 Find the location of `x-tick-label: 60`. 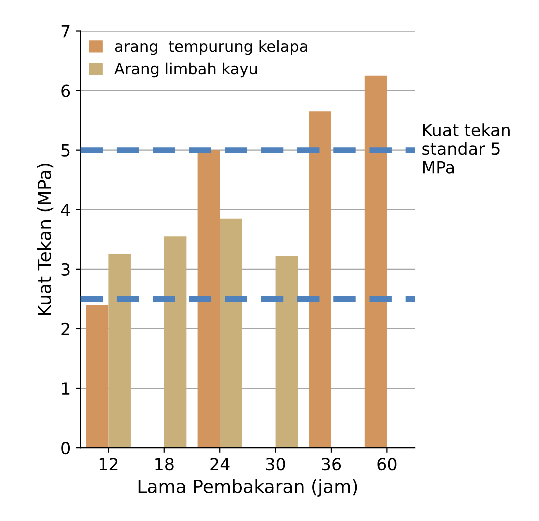

x-tick-label: 60 is located at coordinates (387, 464).